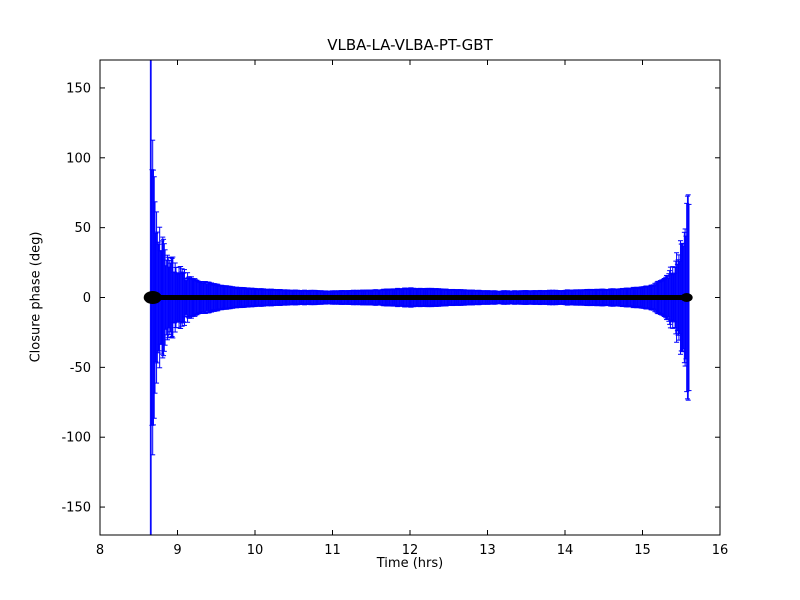  What do you see at coordinates (36, 297) in the screenshot?
I see `y-axis-label: Closure phase (deg)` at bounding box center [36, 297].